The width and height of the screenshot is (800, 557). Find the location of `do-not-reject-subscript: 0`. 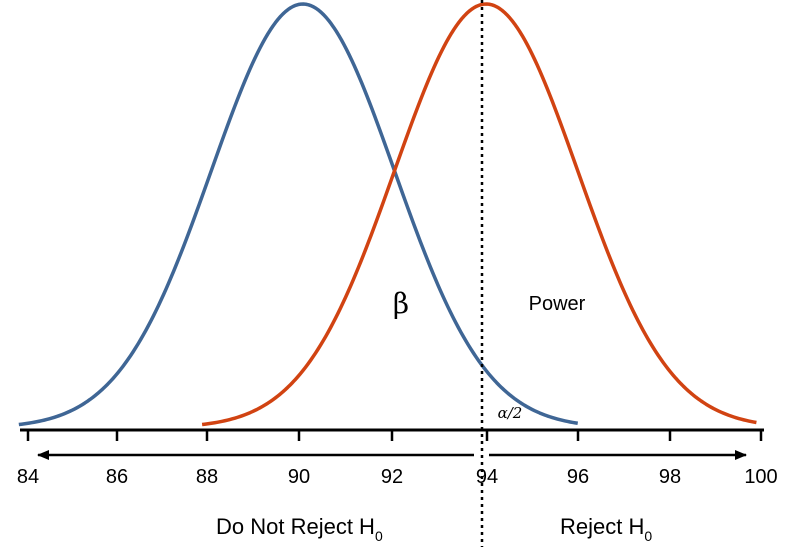

do-not-reject-subscript: 0 is located at coordinates (379, 536).